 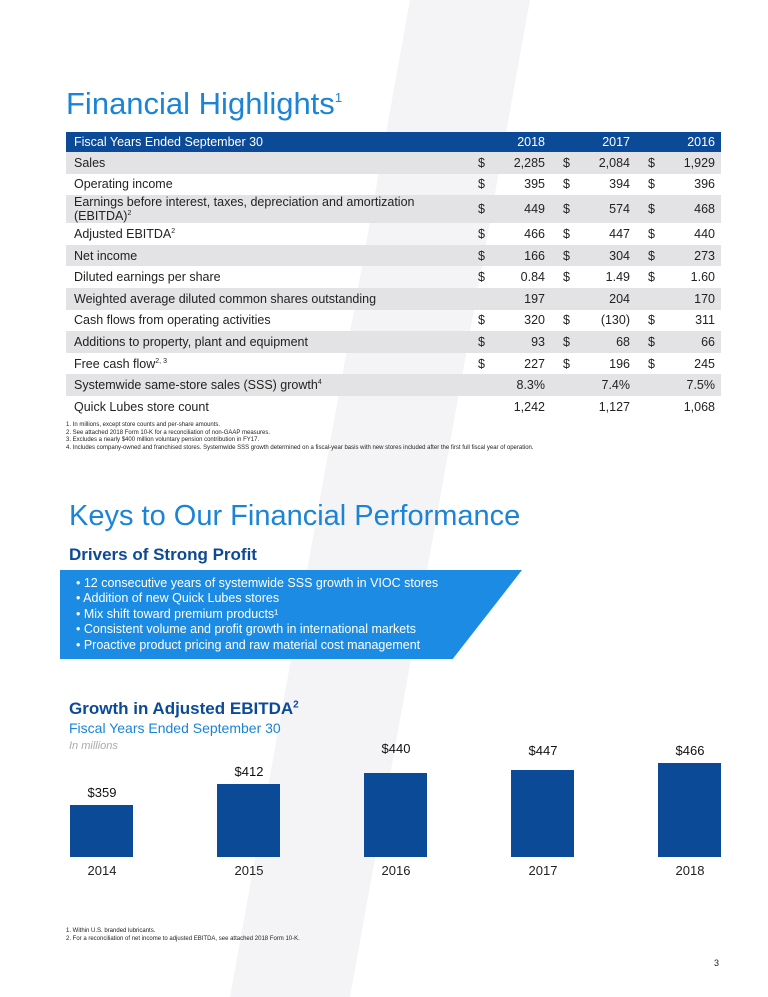 What do you see at coordinates (396, 749) in the screenshot?
I see `data-label: $440` at bounding box center [396, 749].